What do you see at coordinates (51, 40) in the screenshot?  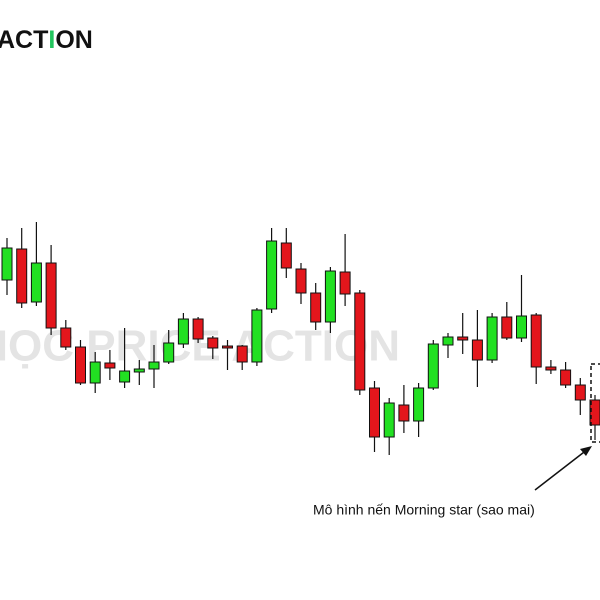 I see `logo-part: I` at bounding box center [51, 40].